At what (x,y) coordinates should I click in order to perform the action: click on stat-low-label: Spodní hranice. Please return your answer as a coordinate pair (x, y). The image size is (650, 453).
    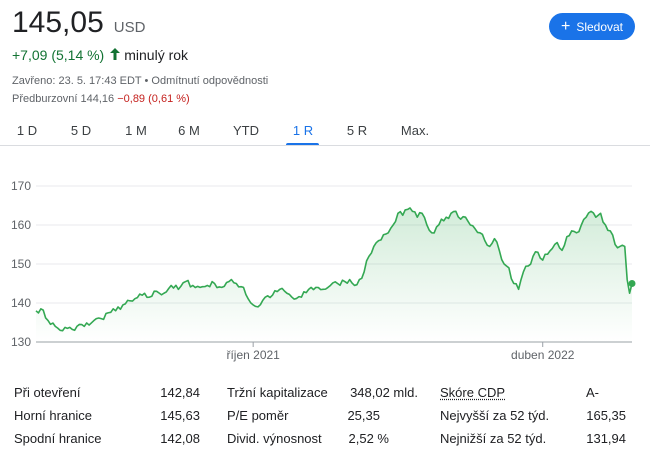
    Looking at the image, I should click on (58, 438).